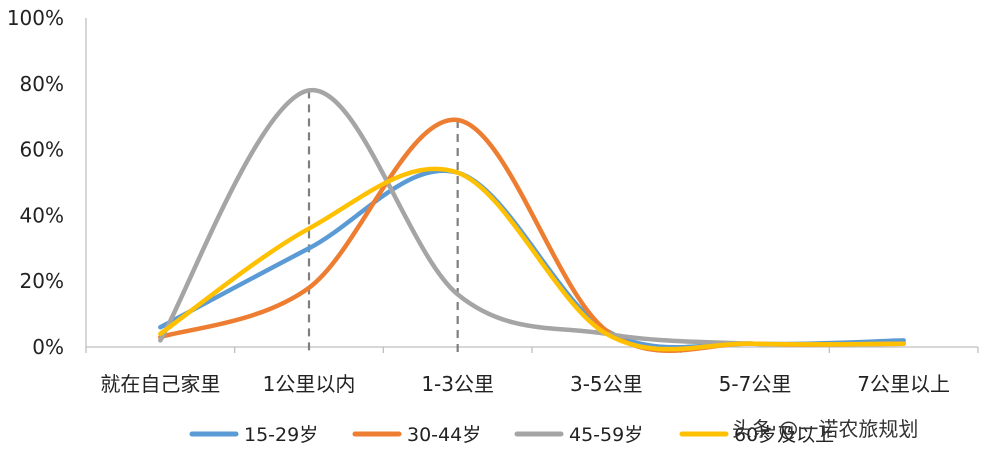 Image resolution: width=994 pixels, height=454 pixels. Describe the element at coordinates (42, 281) in the screenshot. I see `y-tick-label: 20%` at that location.